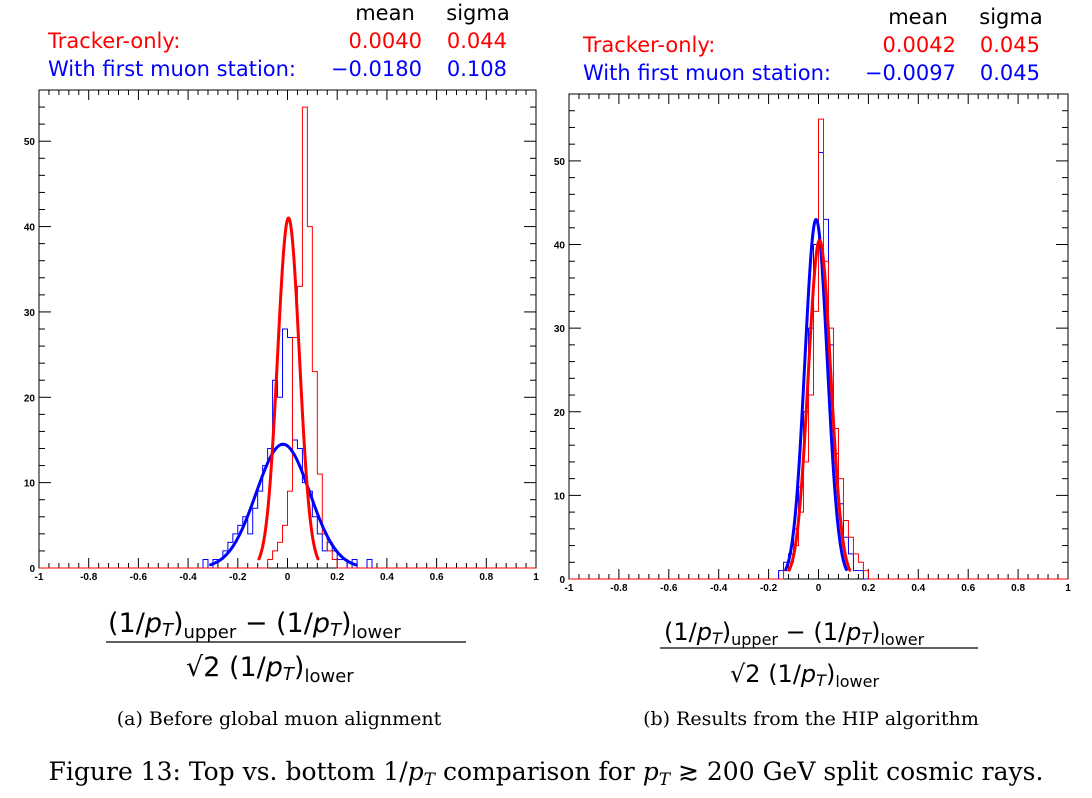 This screenshot has width=1092, height=798. I want to click on panel-b-sigma-header: sigma, so click(1010, 17).